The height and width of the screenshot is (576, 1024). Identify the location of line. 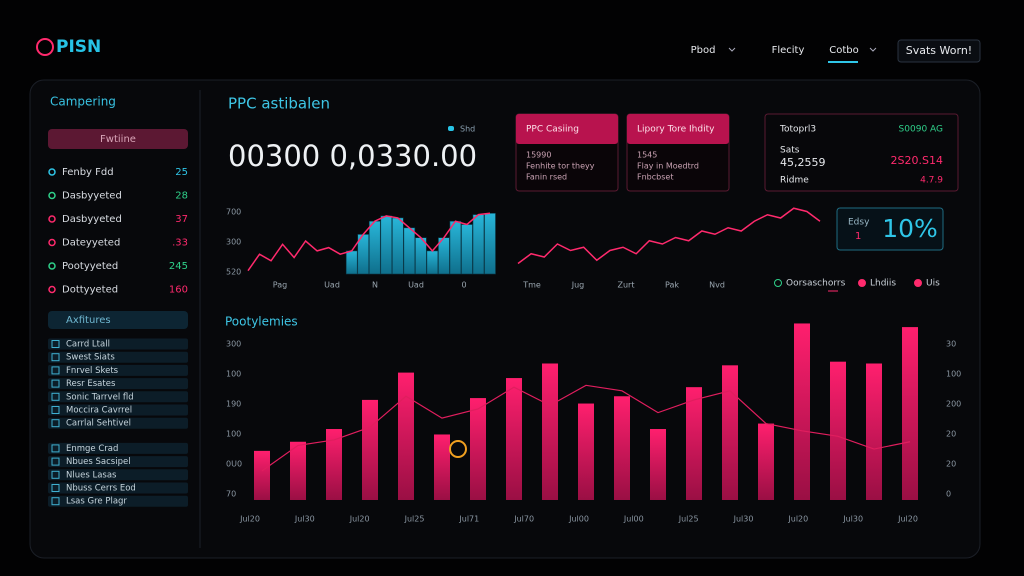
(369, 242).